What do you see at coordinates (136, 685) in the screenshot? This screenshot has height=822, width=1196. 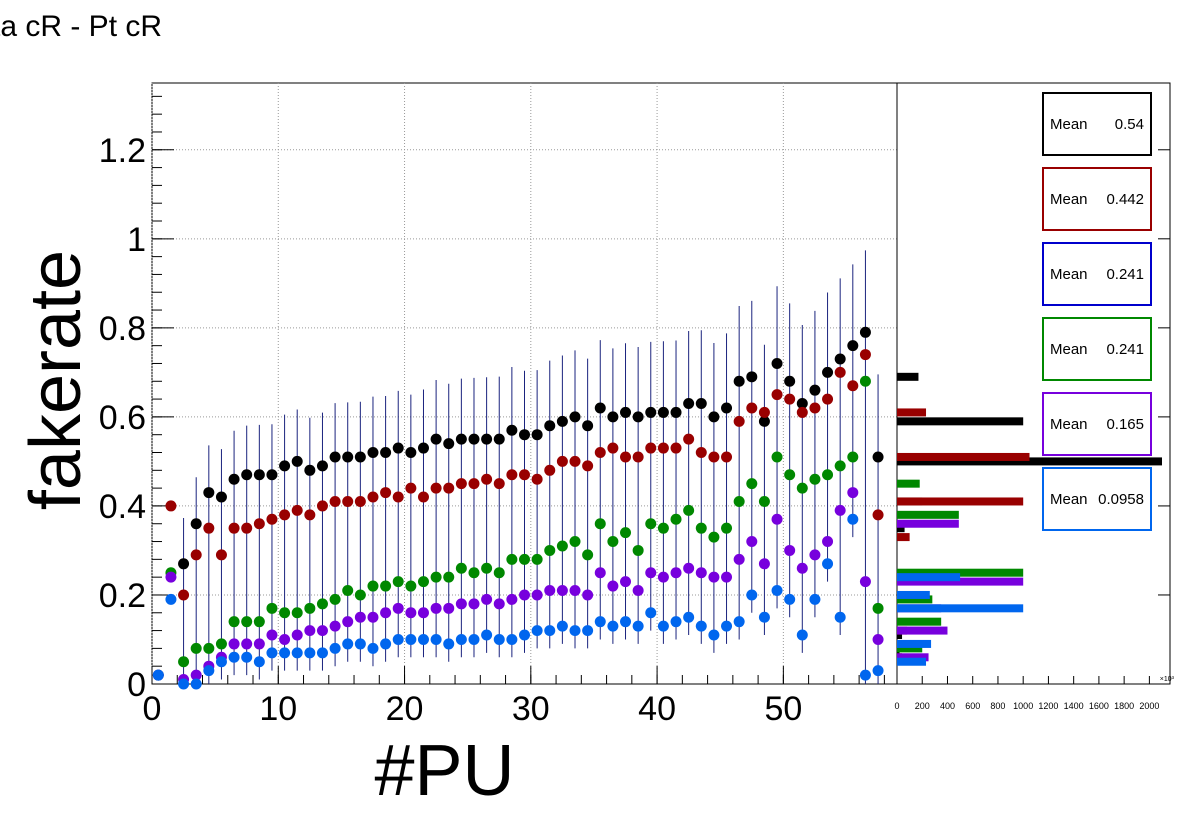 I see `y-tick-label: 0` at bounding box center [136, 685].